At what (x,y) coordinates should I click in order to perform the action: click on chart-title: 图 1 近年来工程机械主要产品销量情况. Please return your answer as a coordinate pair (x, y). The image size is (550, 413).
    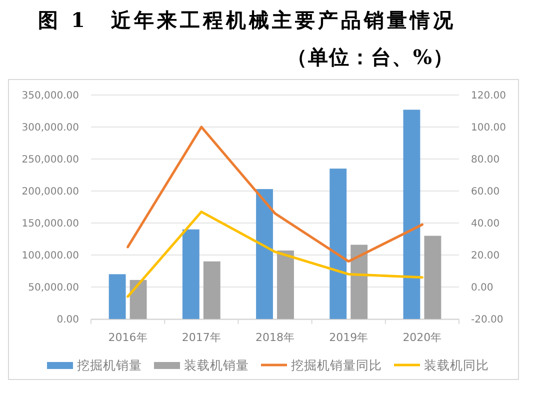
    Looking at the image, I should click on (247, 20).